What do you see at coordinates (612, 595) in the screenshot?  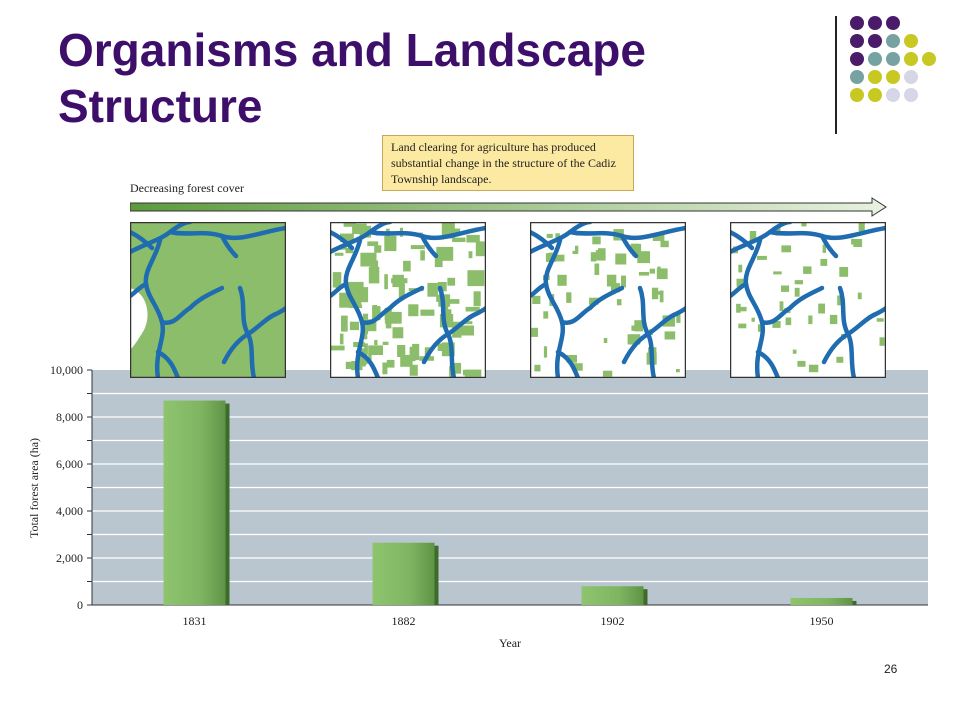 I see `bar-1902` at bounding box center [612, 595].